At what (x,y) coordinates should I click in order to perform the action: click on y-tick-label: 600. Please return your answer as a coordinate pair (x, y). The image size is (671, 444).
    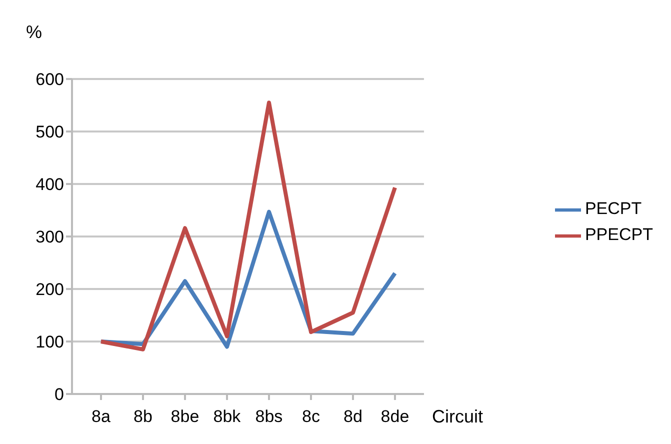
    Looking at the image, I should click on (50, 80).